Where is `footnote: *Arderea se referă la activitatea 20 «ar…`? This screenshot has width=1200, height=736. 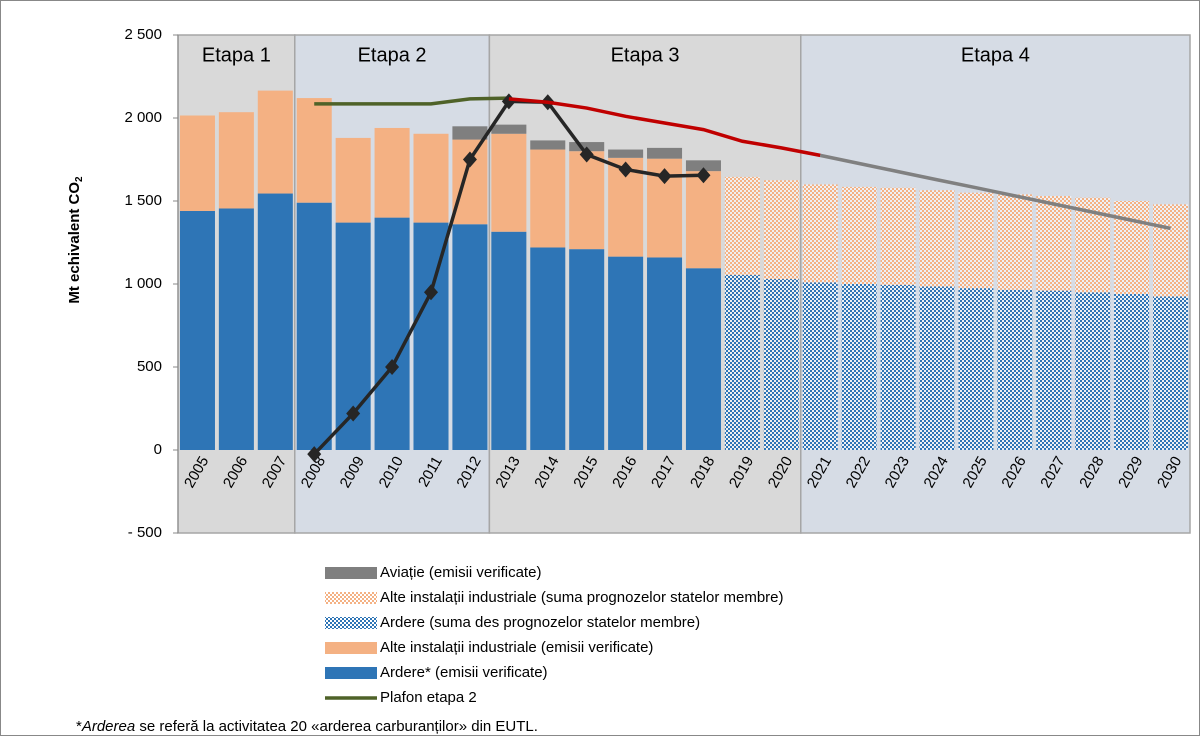
footnote: *Arderea se referă la activitatea 20 «ar… is located at coordinates (307, 726).